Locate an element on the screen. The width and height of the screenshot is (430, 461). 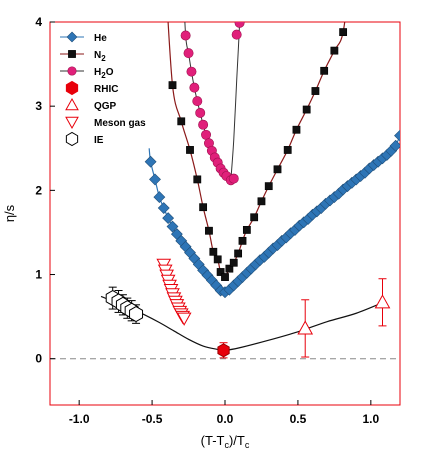
legend-text: He is located at coordinates (100, 38).